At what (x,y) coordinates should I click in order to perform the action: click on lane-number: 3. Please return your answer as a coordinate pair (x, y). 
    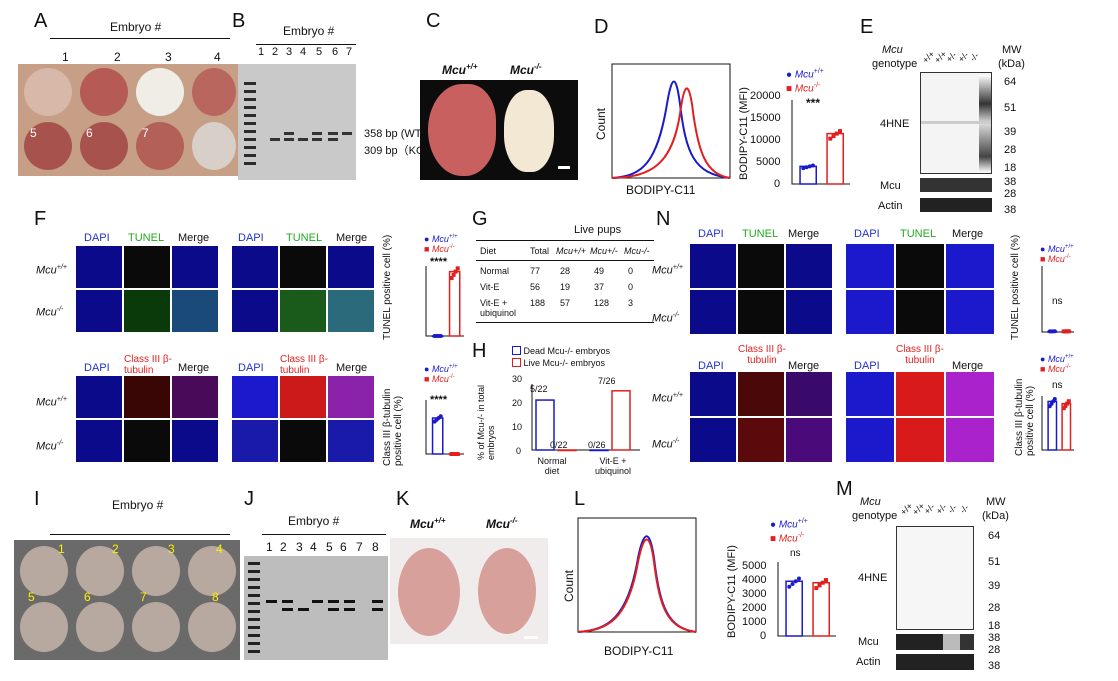
    Looking at the image, I should click on (299, 547).